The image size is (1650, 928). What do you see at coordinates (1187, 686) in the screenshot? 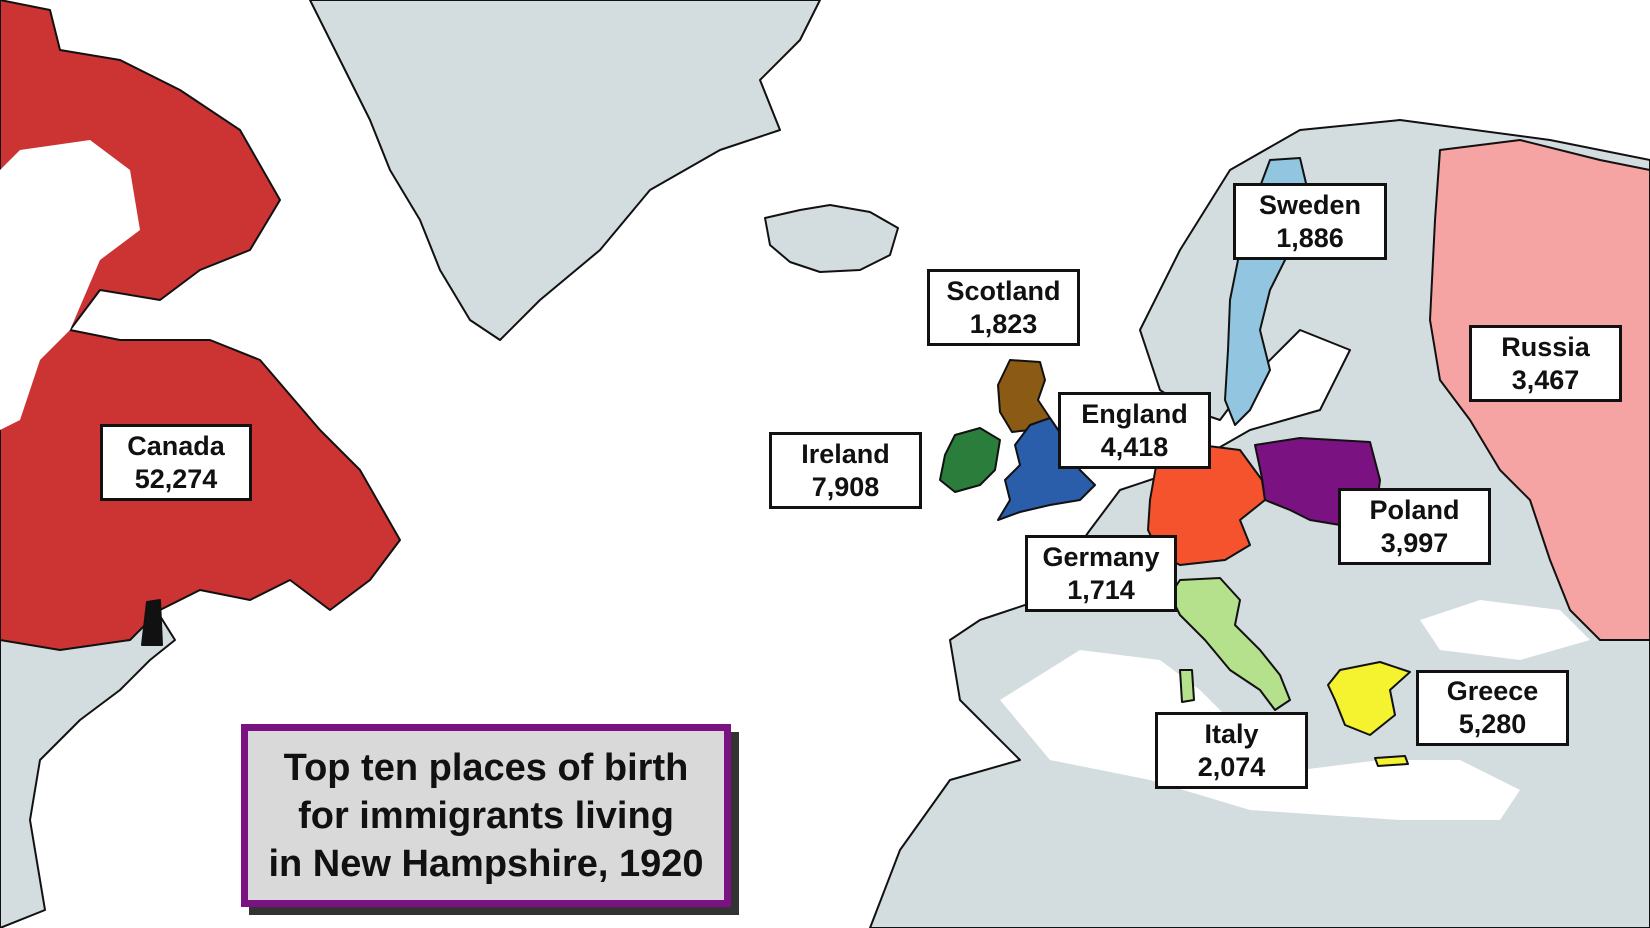
I see `sardinia-shape` at bounding box center [1187, 686].